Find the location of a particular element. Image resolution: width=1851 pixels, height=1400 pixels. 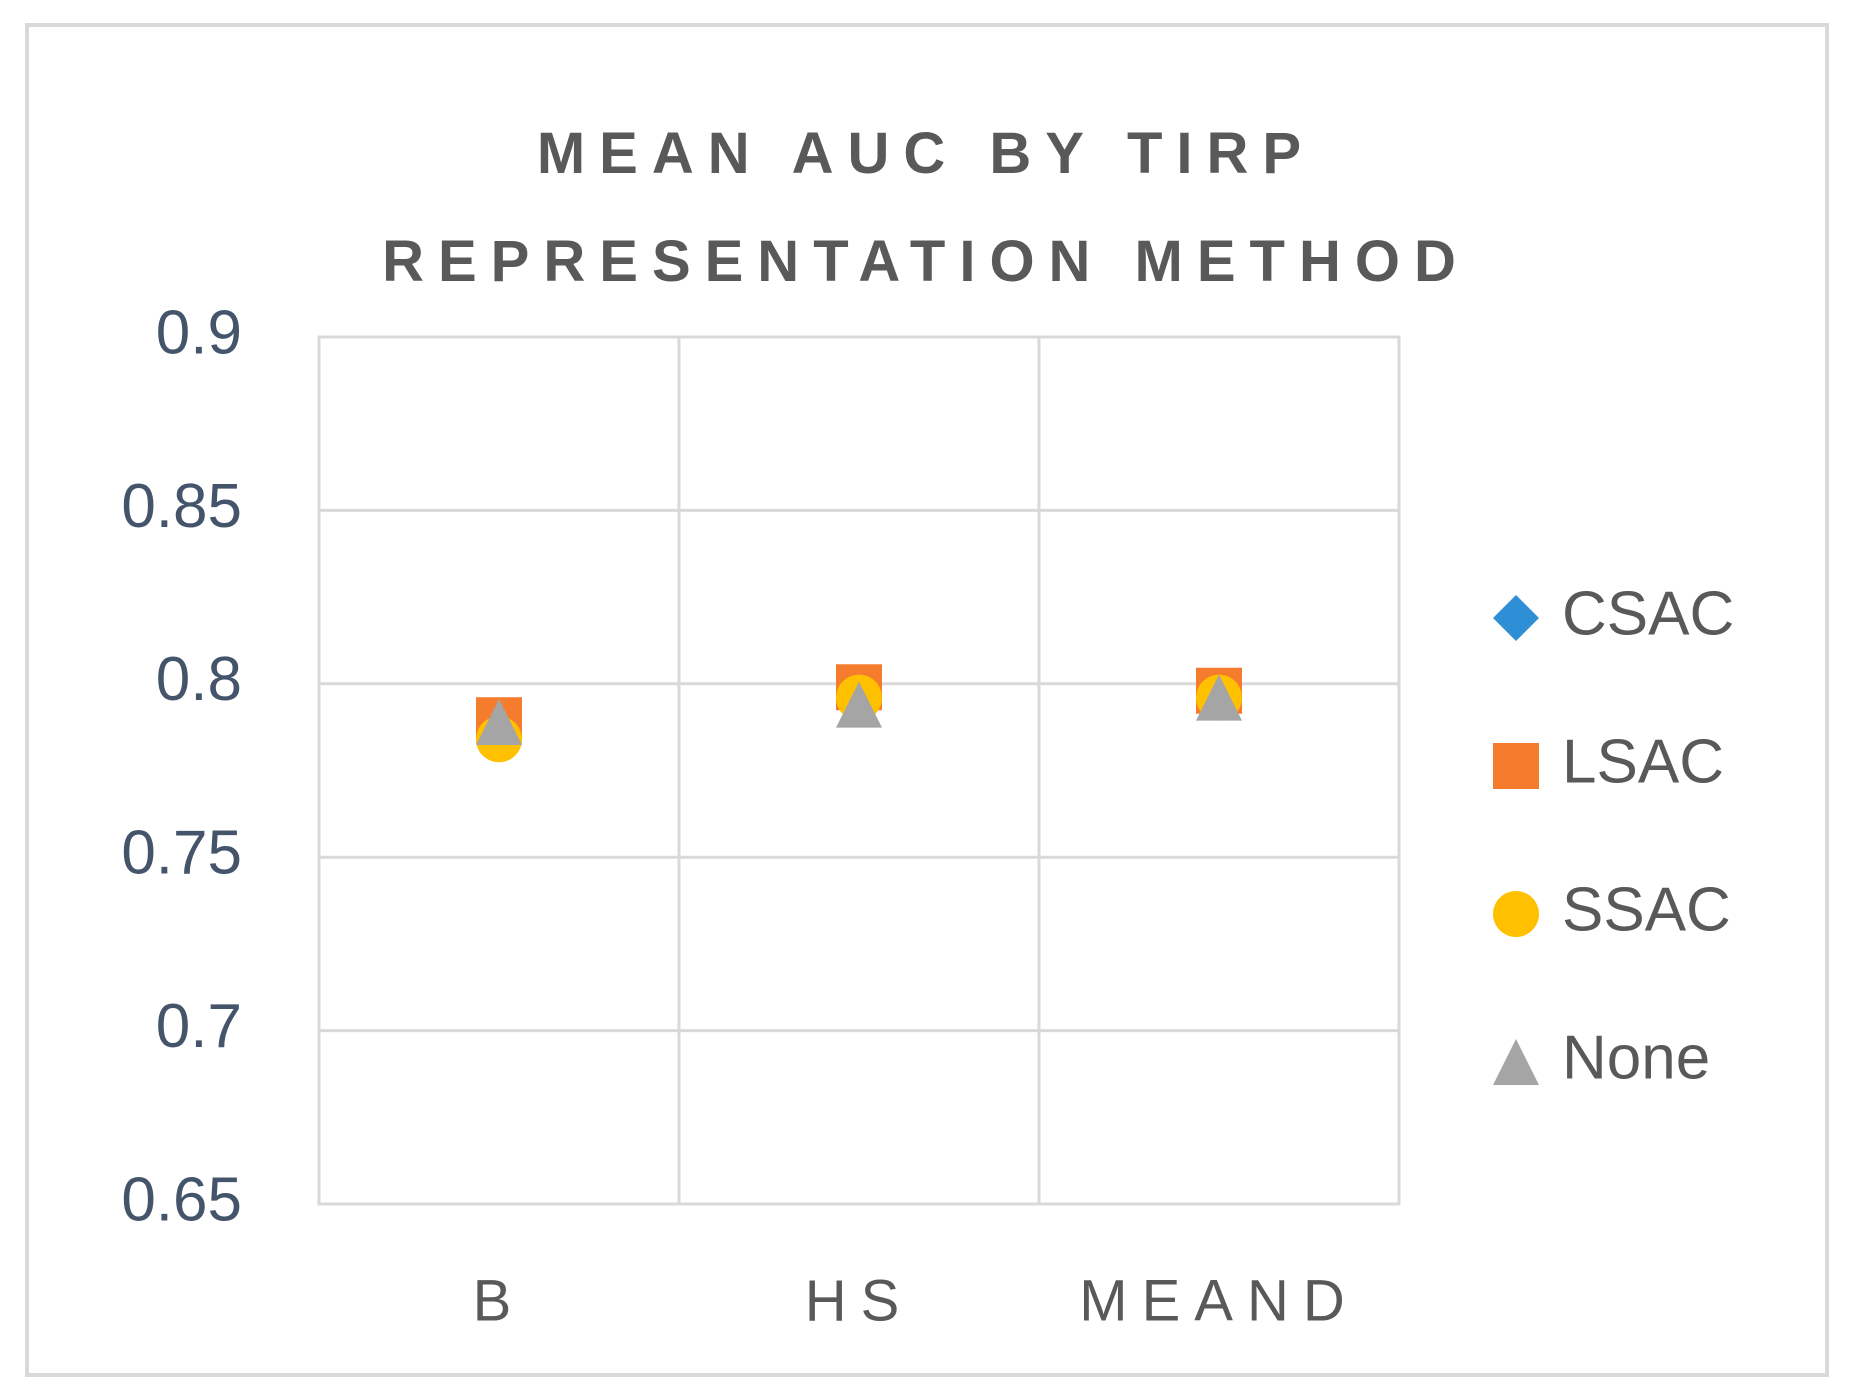

chart-title: MEAN AUC BY TIRP REPRESENTATION METHOD is located at coordinates (926, 207).